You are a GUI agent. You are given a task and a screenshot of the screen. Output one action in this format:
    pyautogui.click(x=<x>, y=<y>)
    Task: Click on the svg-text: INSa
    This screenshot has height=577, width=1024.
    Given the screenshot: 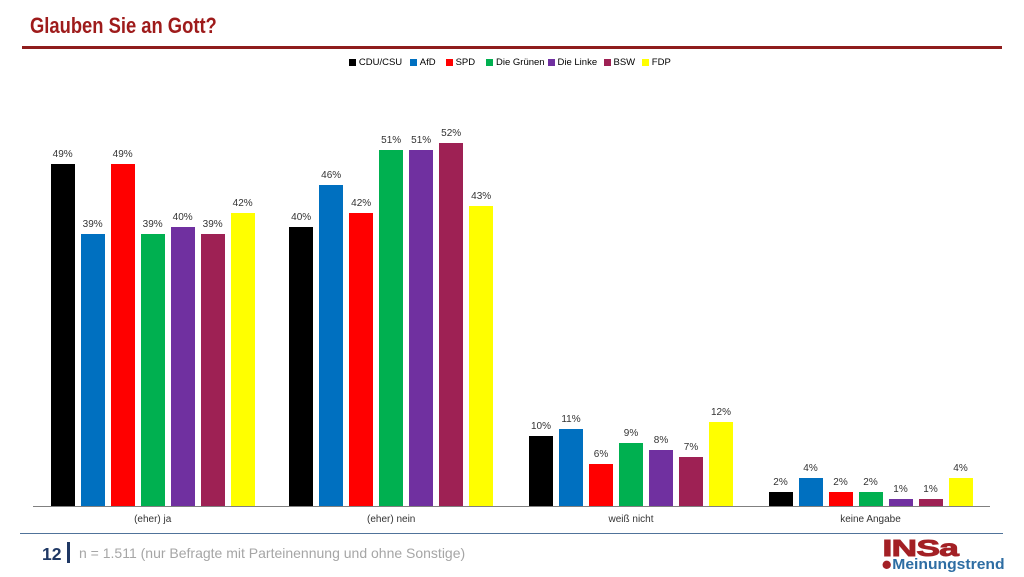 What is the action you would take?
    pyautogui.click(x=921, y=549)
    